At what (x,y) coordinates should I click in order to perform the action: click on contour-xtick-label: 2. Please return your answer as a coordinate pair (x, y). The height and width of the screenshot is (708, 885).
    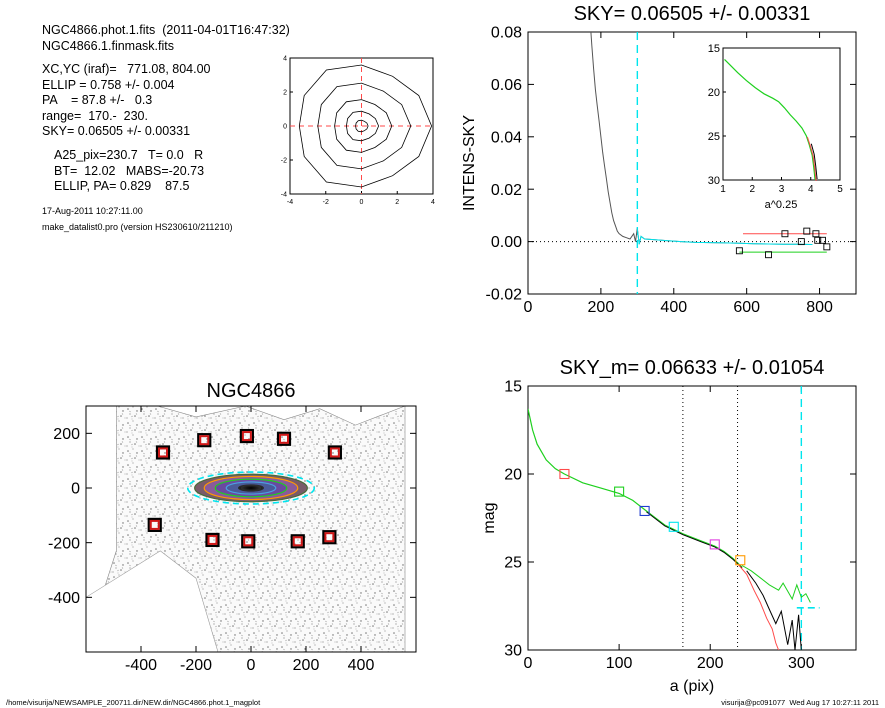
    Looking at the image, I should click on (397, 202).